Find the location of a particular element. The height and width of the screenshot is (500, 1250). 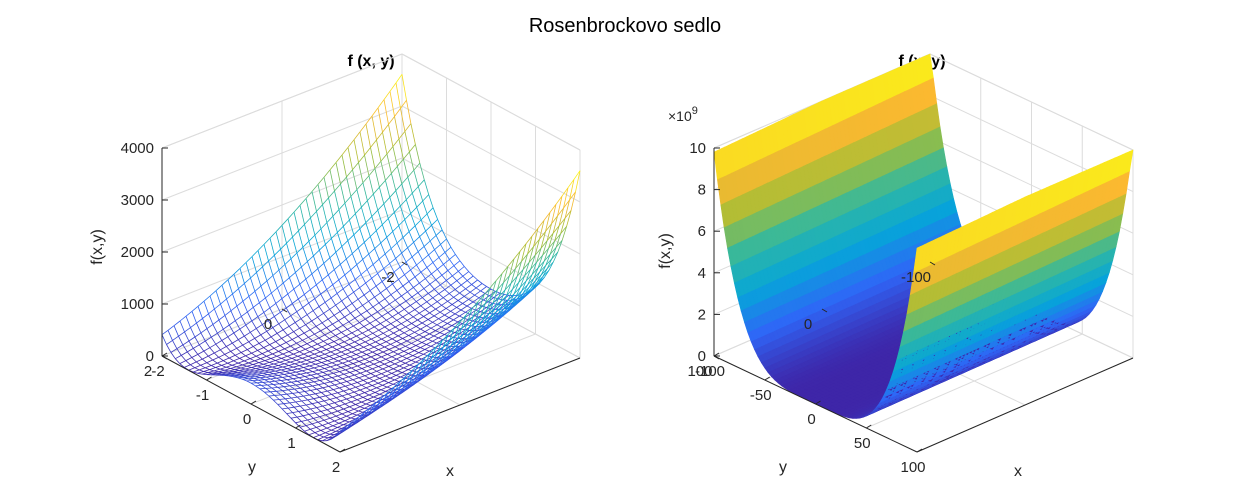

y-tick-mark is located at coordinates (404, 263).